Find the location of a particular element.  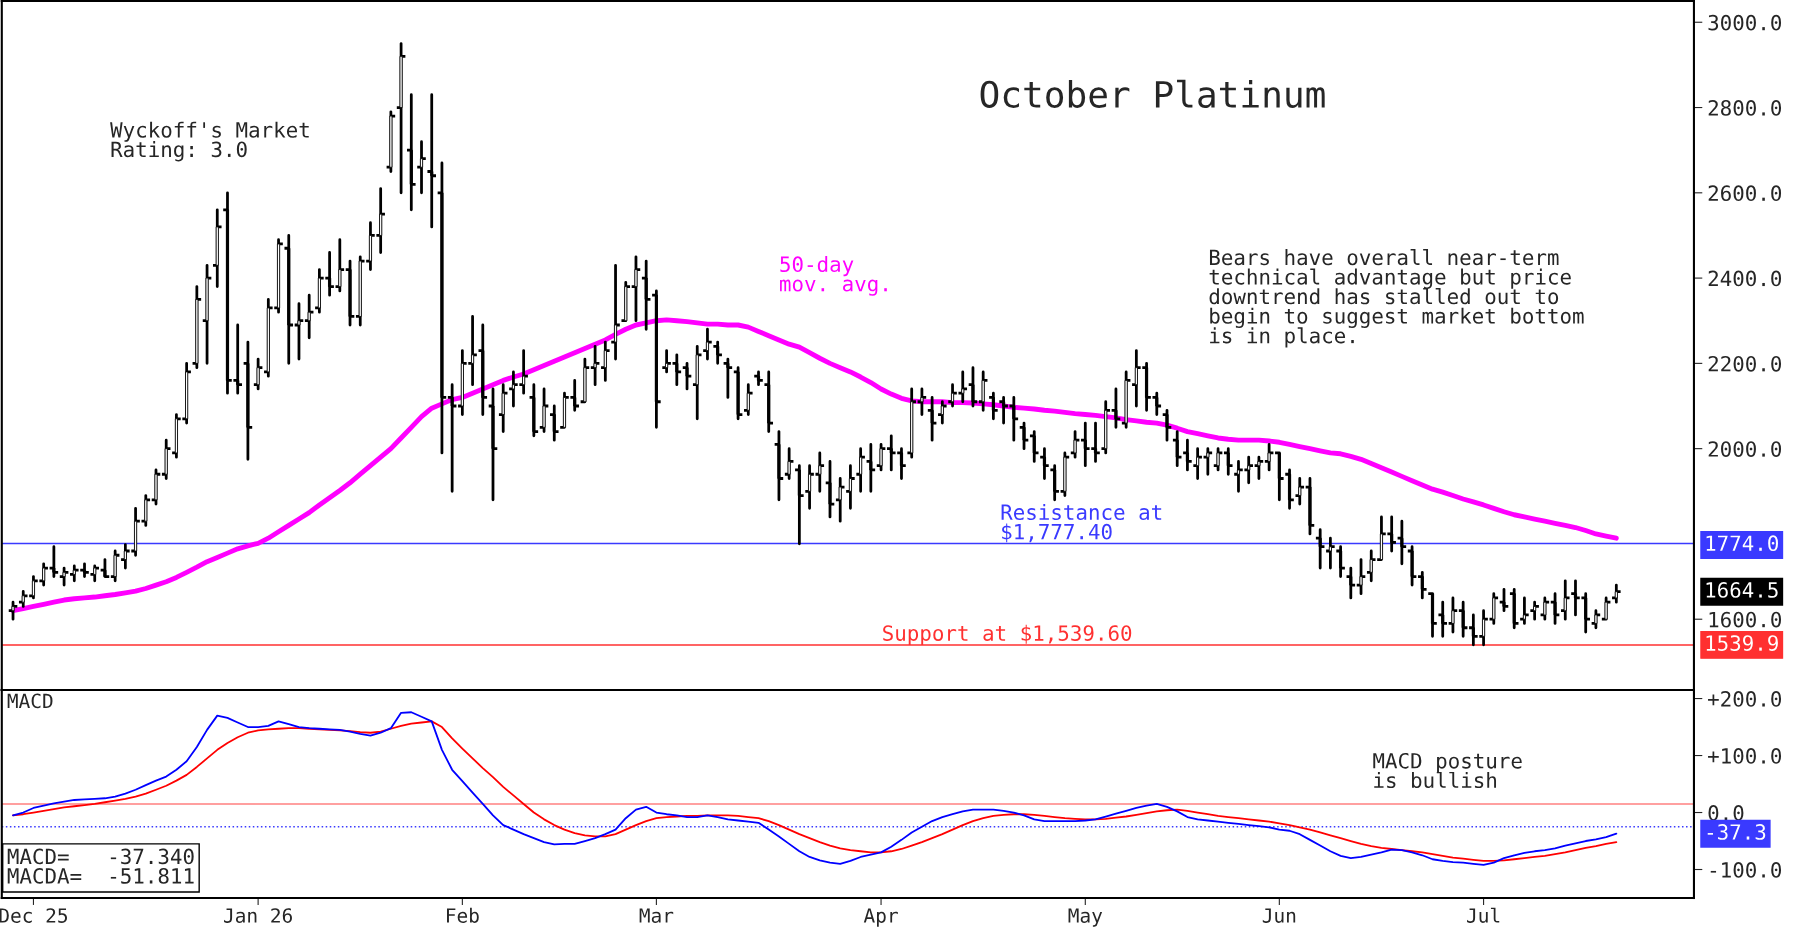

y-tick-label: 1600.0 is located at coordinates (1745, 619).